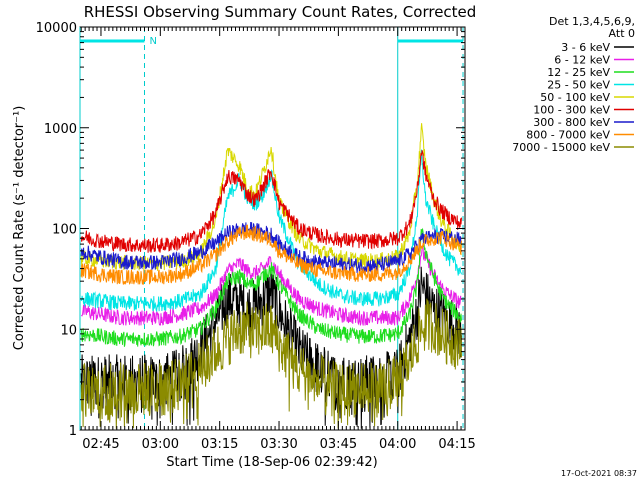 This screenshot has width=640, height=484. What do you see at coordinates (271, 462) in the screenshot?
I see `x-axis-label: Start Time (18-Sep-06 02:39:42)` at bounding box center [271, 462].